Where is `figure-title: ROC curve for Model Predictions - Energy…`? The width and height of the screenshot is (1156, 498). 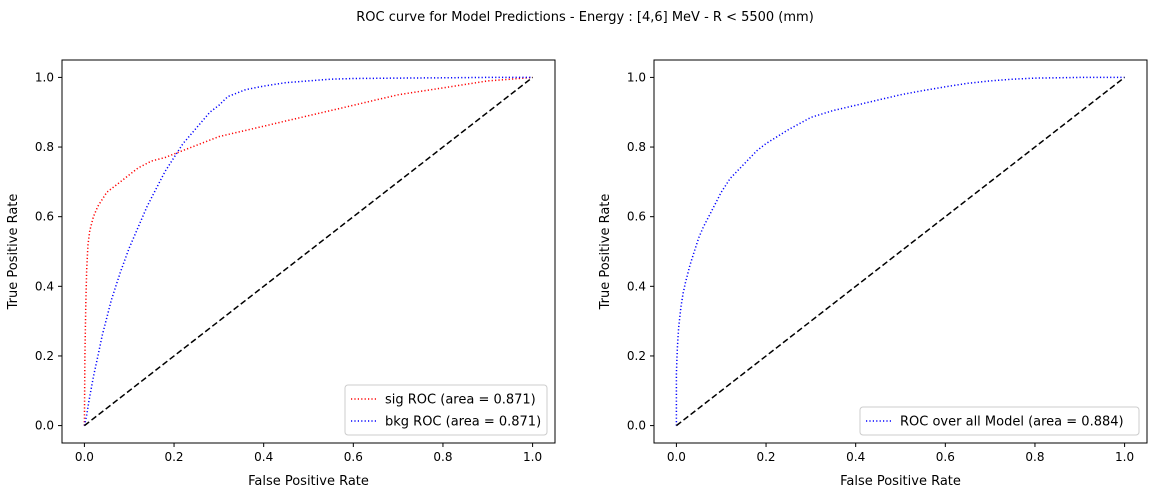
figure-title: ROC curve for Model Predictions - Energy… is located at coordinates (585, 17).